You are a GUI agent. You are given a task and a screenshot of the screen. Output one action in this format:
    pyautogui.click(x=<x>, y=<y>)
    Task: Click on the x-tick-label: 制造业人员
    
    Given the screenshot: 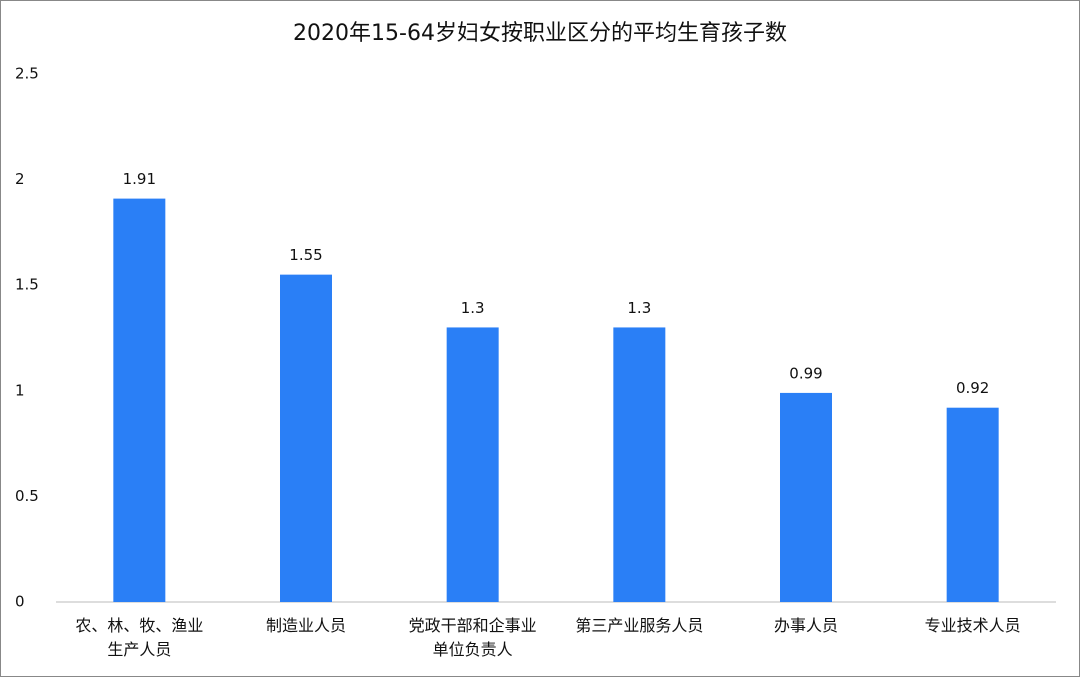 What is the action you would take?
    pyautogui.click(x=305, y=625)
    